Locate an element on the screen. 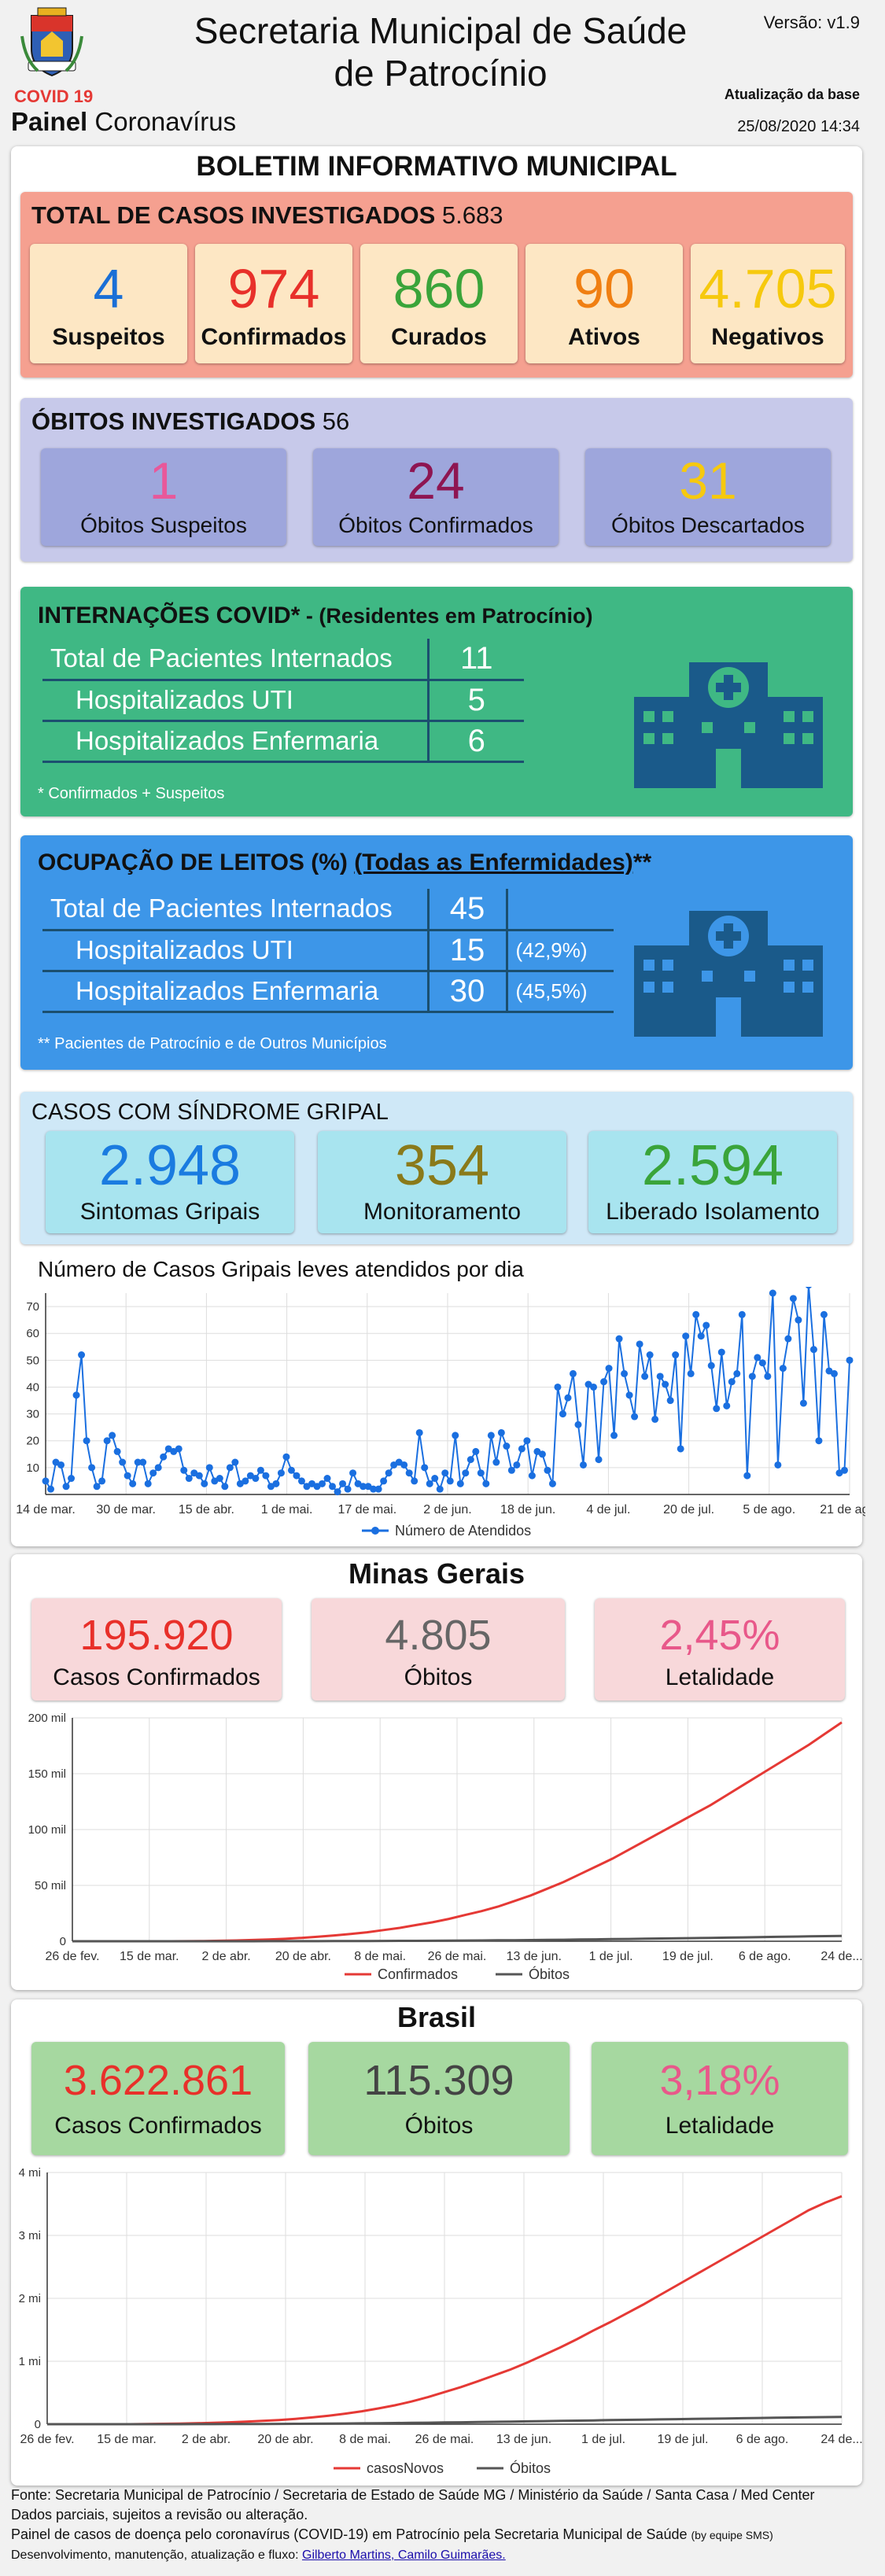 The image size is (885, 2576). br-title: Brasil is located at coordinates (436, 2017).